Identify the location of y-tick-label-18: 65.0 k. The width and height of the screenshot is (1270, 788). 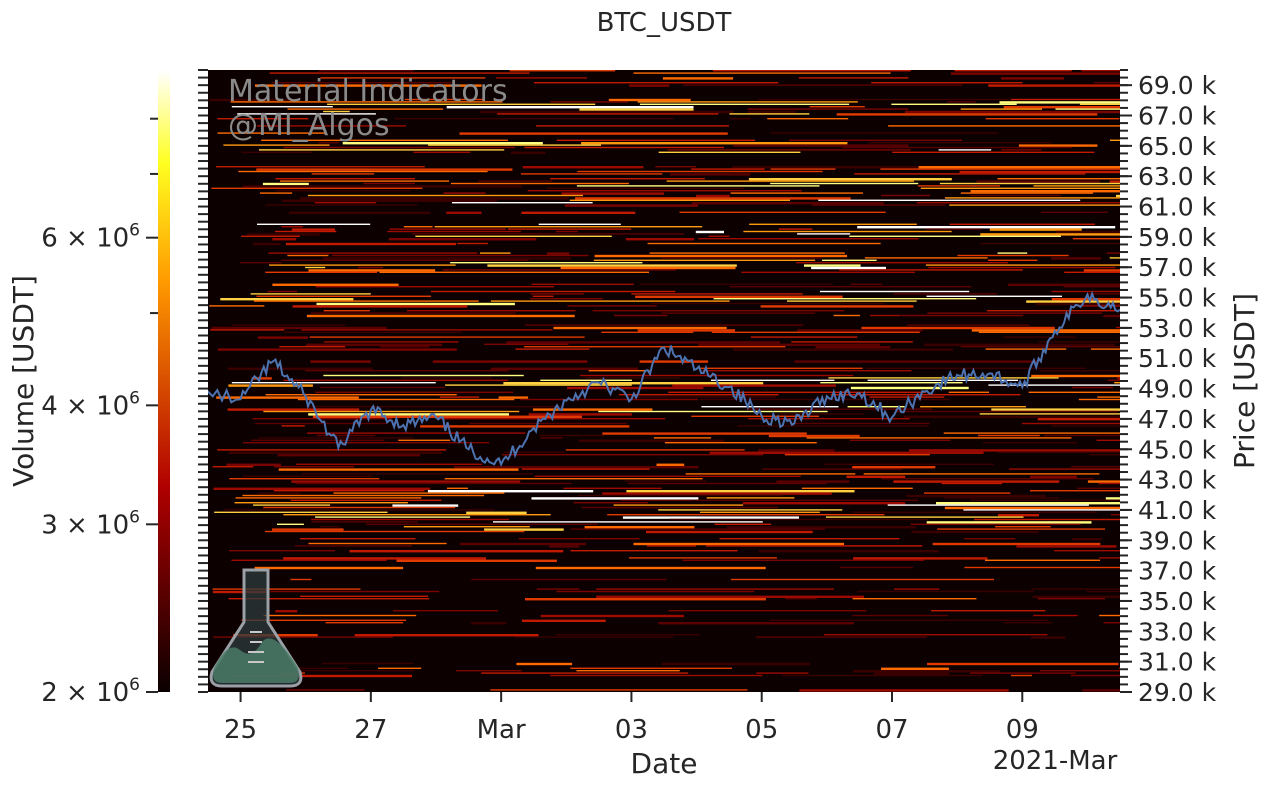
(1177, 146).